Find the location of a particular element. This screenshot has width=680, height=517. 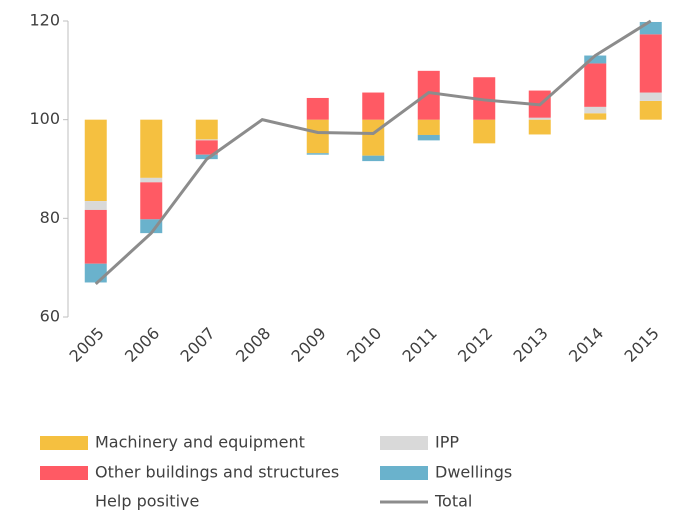

legend-label: Dwellings is located at coordinates (473, 472).